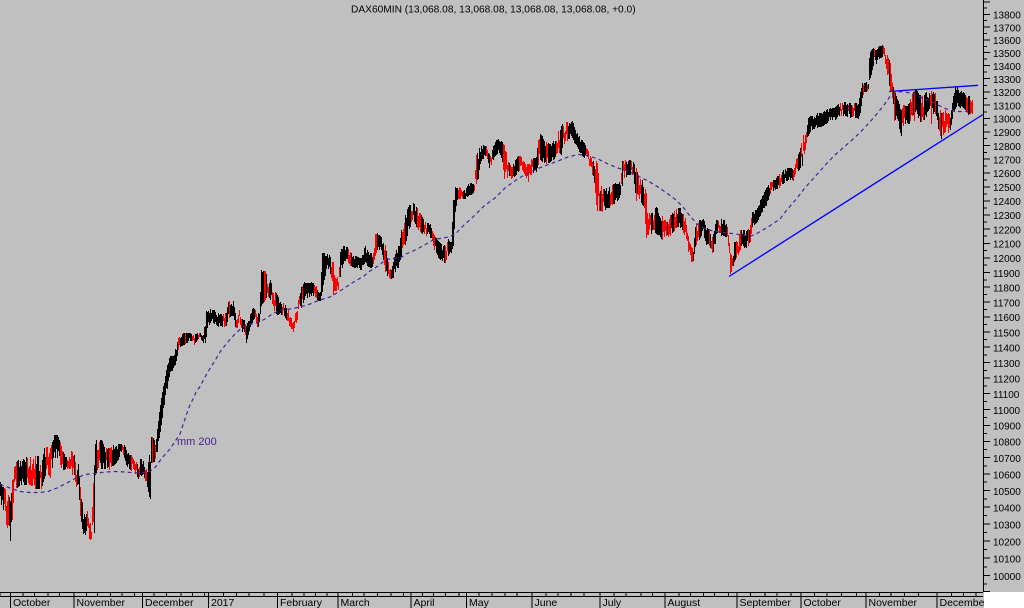 This screenshot has height=608, width=1024. Describe the element at coordinates (1007, 16) in the screenshot. I see `svg-text: 13800` at that location.